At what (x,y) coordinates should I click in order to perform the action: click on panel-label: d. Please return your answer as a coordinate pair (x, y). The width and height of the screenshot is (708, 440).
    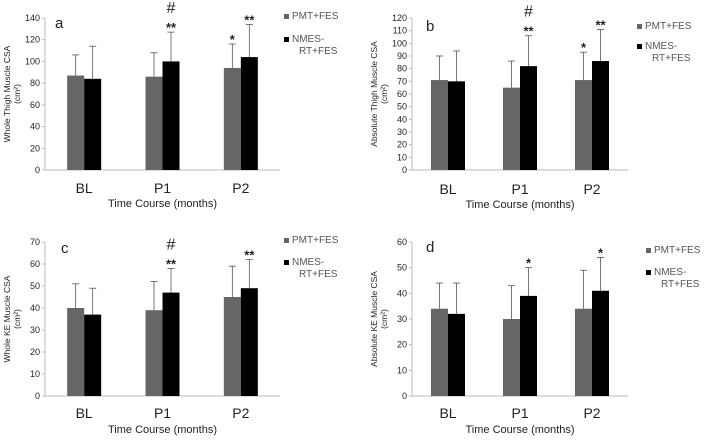
    Looking at the image, I should click on (430, 247).